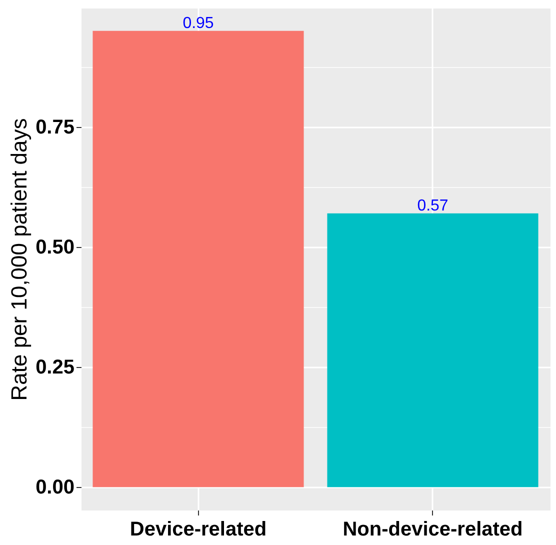 The height and width of the screenshot is (545, 556). I want to click on x-tick-label: Non-device-related, so click(432, 529).